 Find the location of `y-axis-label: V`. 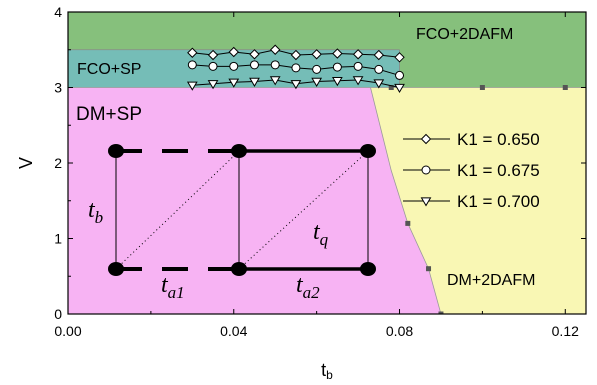

y-axis-label: V is located at coordinates (26, 163).